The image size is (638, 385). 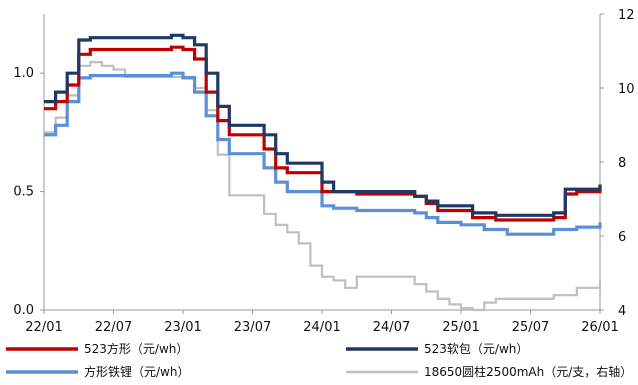 I want to click on x-tick-label: 24/01, so click(x=321, y=327).